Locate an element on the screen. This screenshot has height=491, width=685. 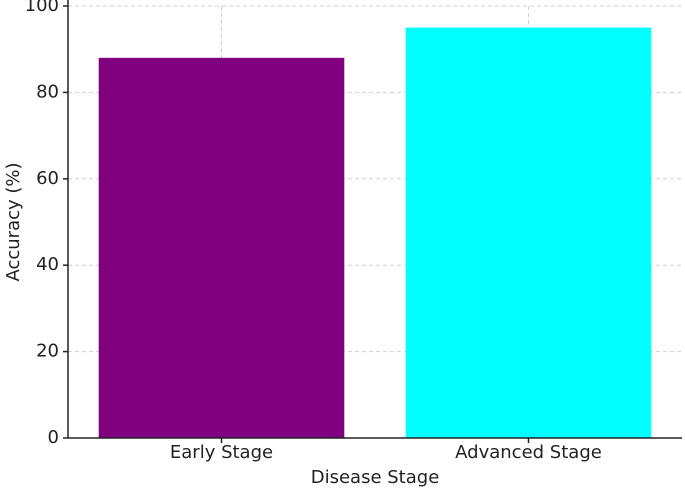
y-tick-label: 100 is located at coordinates (42, 8).